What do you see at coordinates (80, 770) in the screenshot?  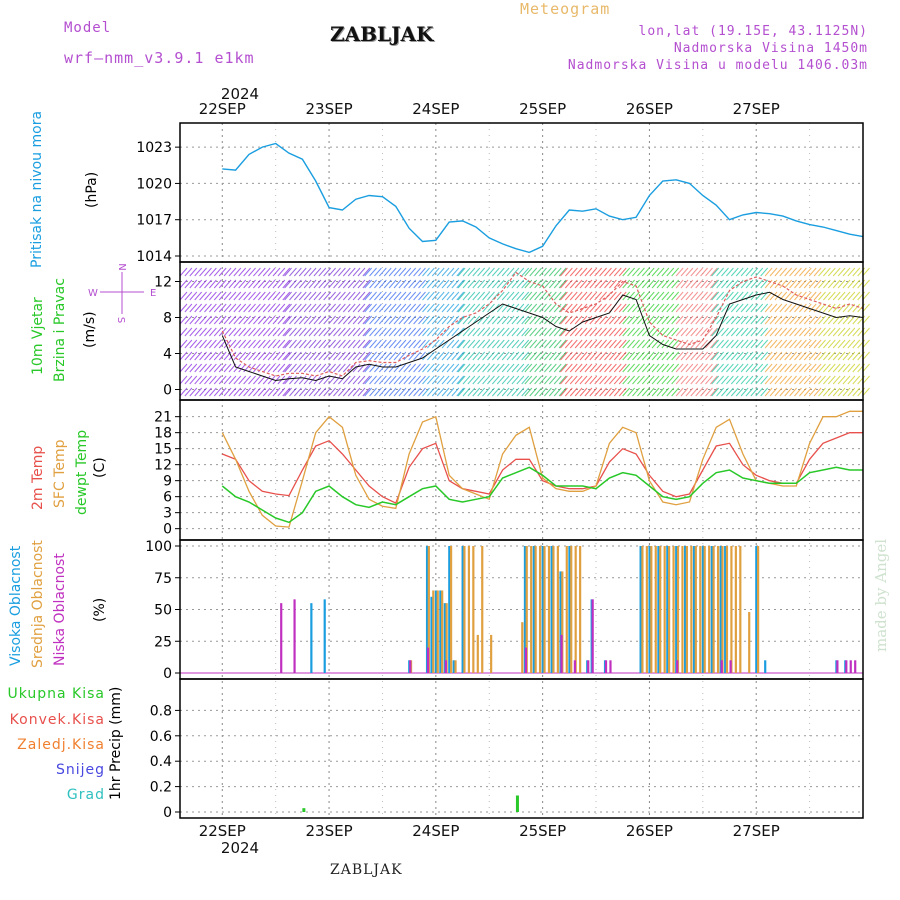 I see `legend-snow: Snijeg` at bounding box center [80, 770].